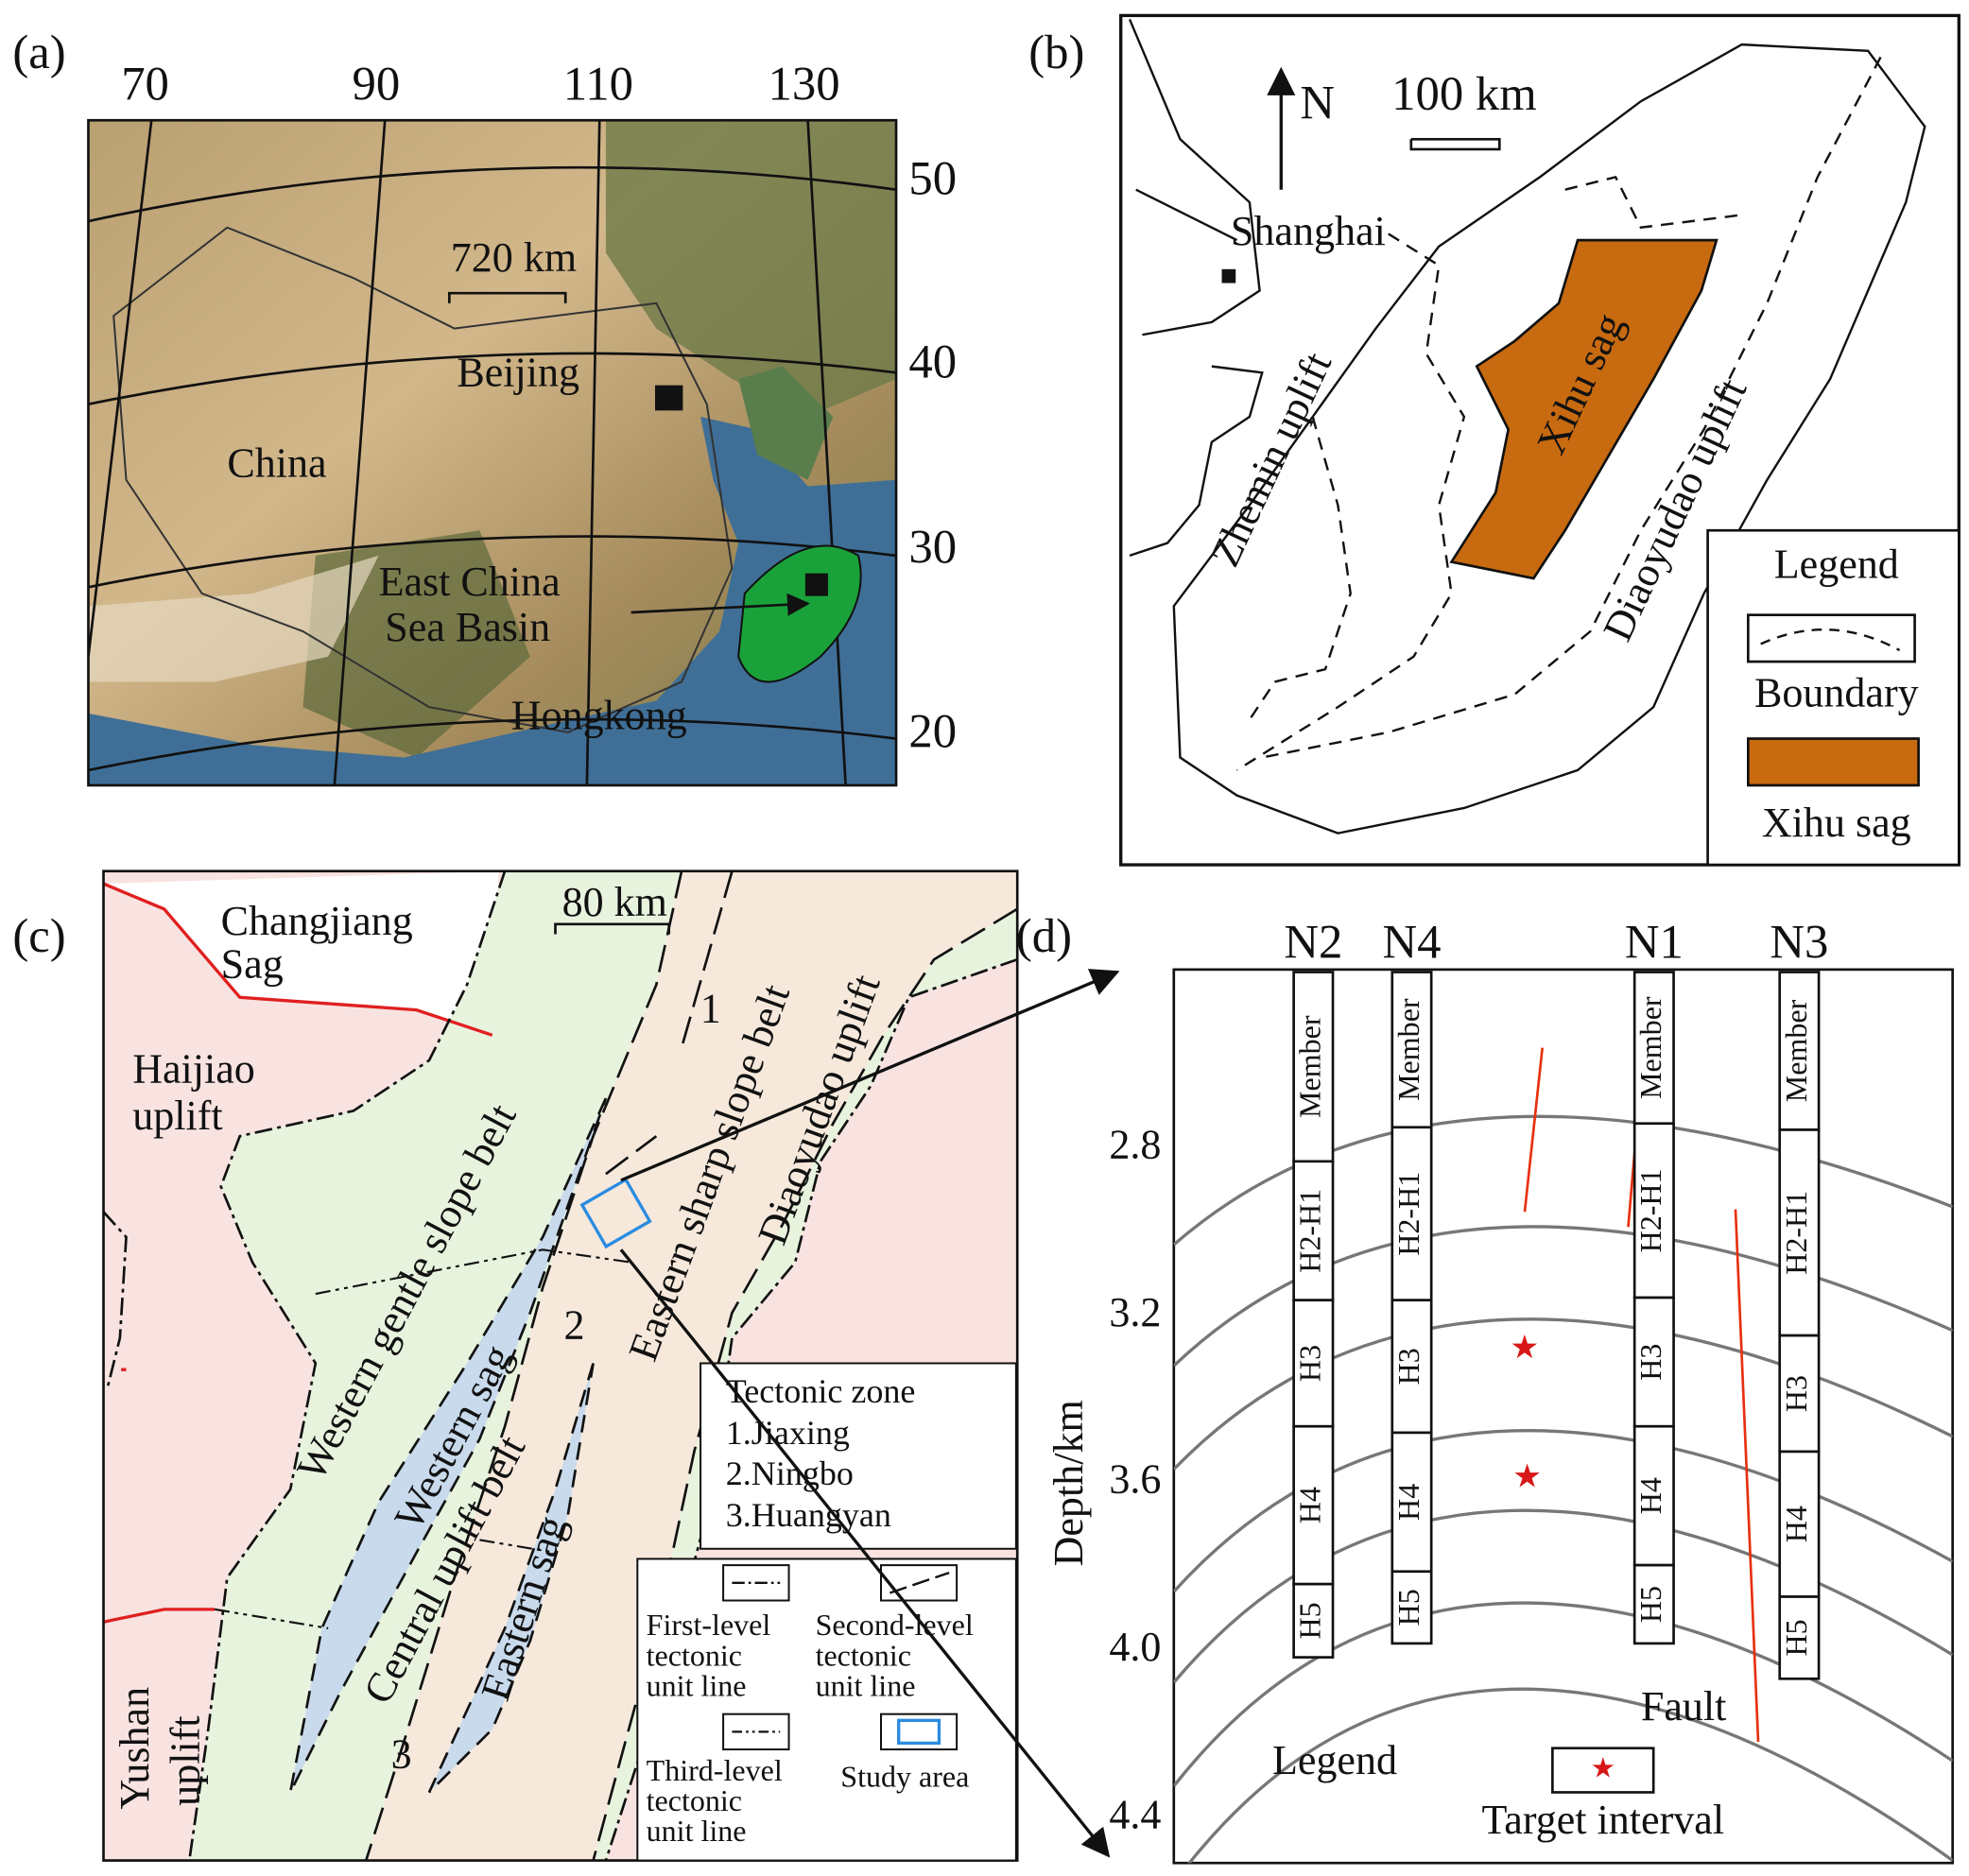  Describe the element at coordinates (933, 731) in the screenshot. I see `latitude-label: 20` at that location.